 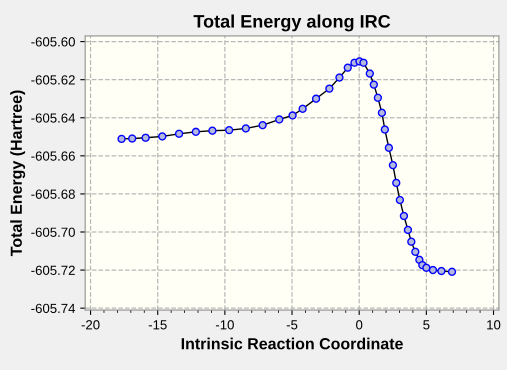 What do you see at coordinates (53, 80) in the screenshot?
I see `y-tick-label: -605.62` at bounding box center [53, 80].